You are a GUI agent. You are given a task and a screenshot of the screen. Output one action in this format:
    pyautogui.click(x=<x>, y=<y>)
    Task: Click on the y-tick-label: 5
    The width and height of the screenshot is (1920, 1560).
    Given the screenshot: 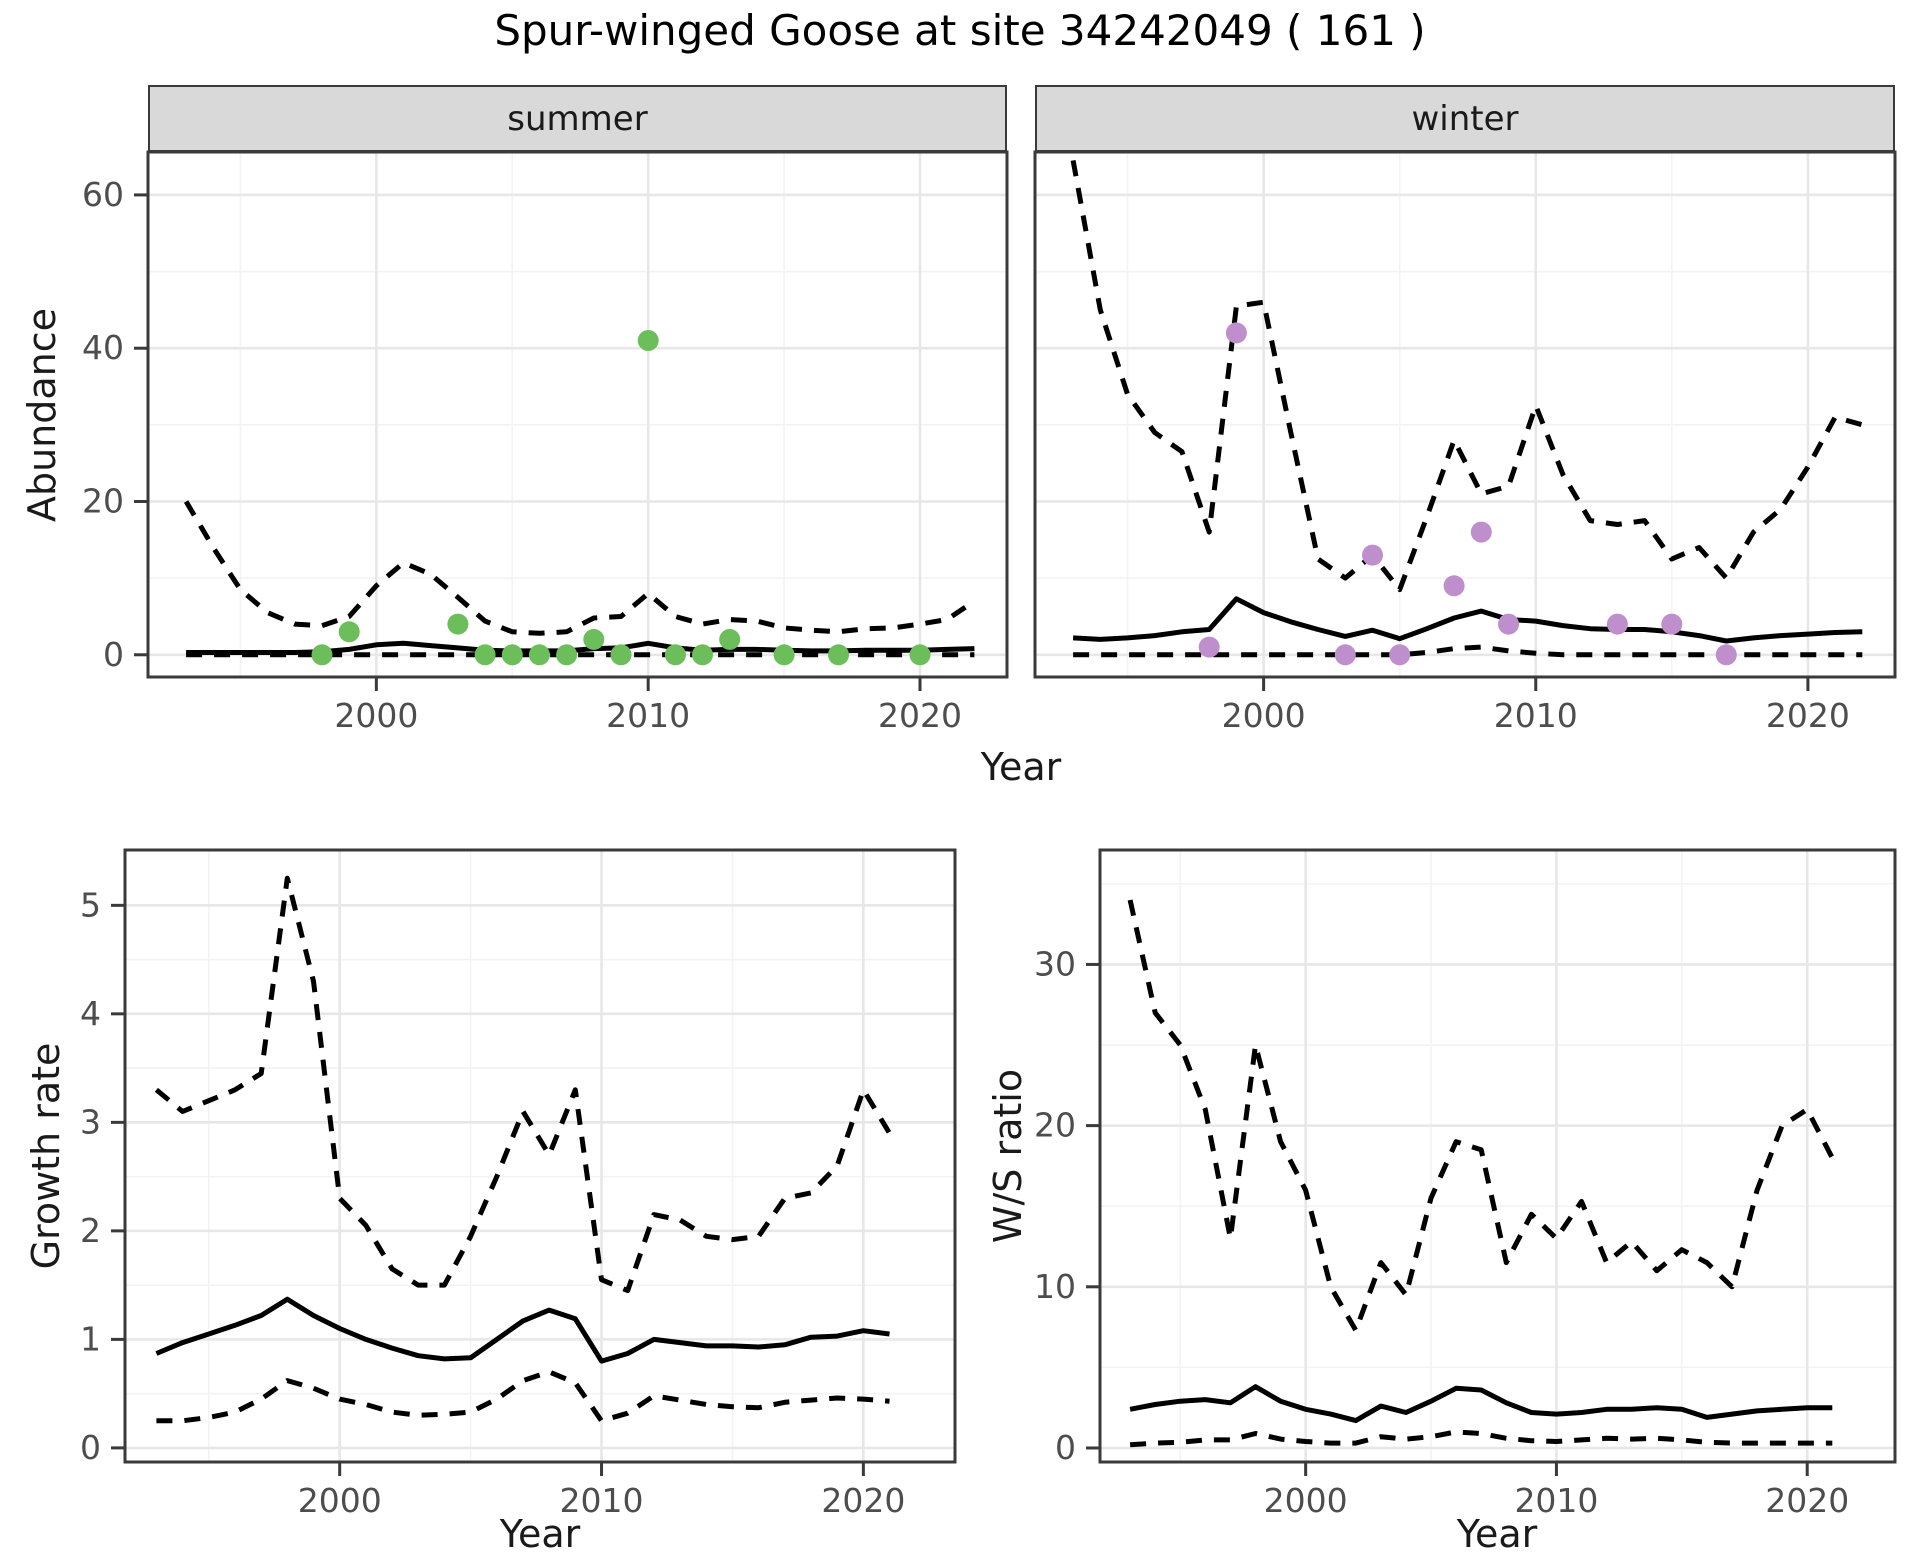 What is the action you would take?
    pyautogui.click(x=90, y=904)
    